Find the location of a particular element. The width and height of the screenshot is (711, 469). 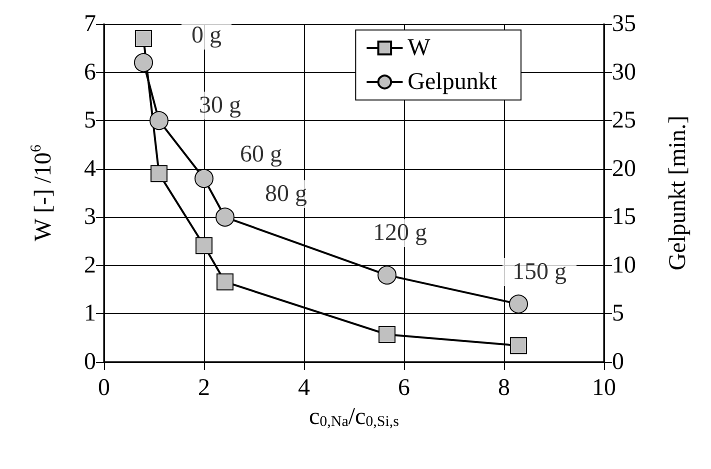

y-tick-label: 7 is located at coordinates (90, 24).